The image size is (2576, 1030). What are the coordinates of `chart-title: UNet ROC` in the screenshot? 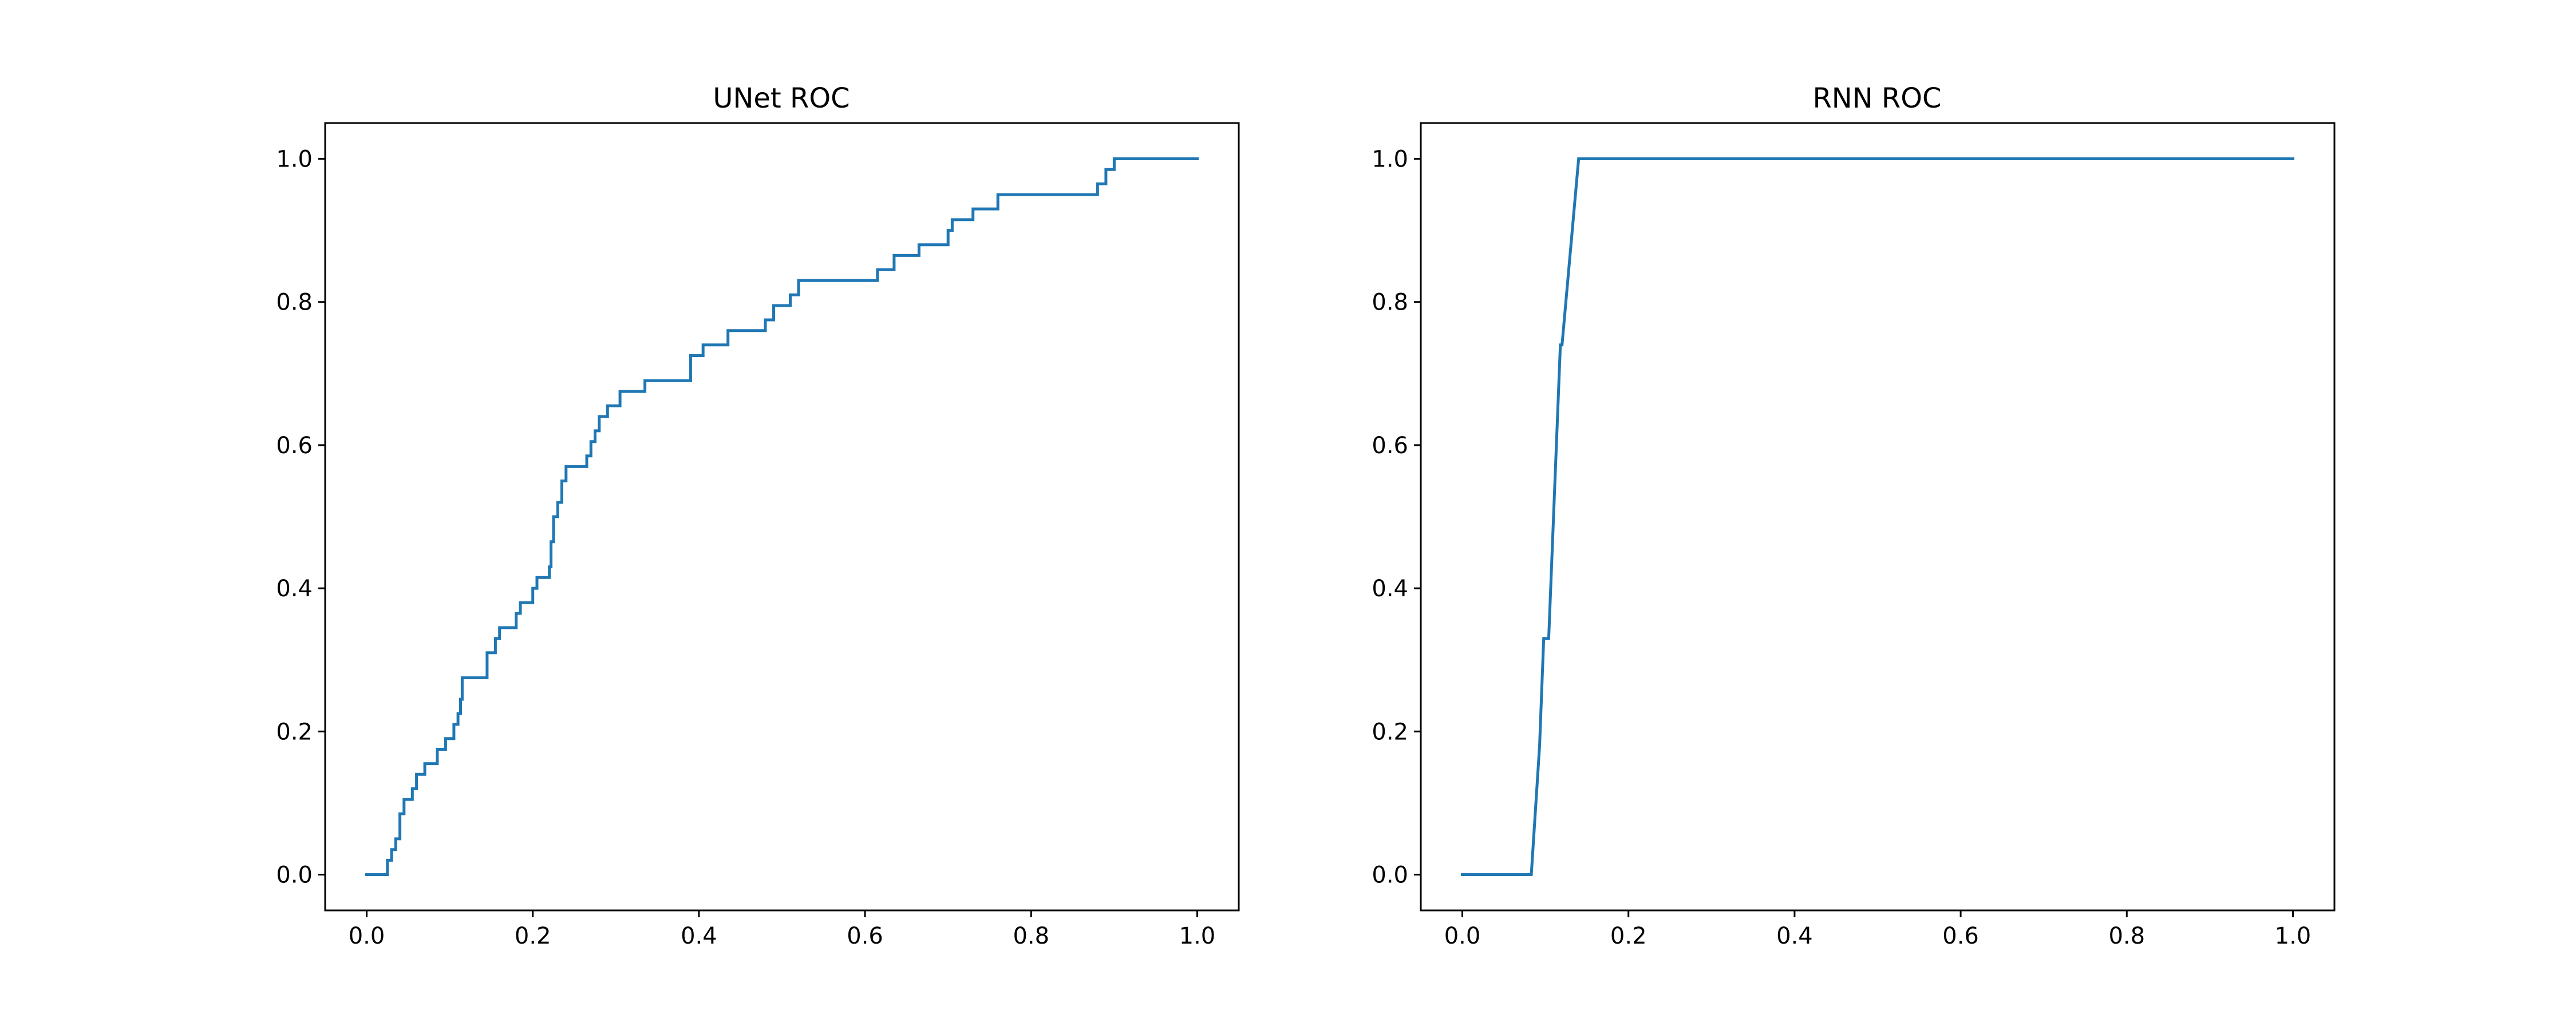 It's located at (781, 98).